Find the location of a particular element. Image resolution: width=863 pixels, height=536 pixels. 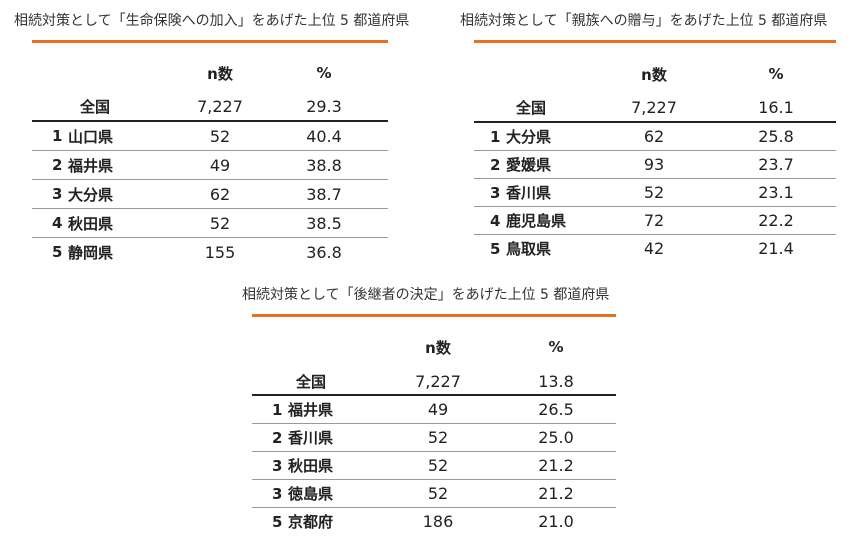

table-row: 1 山口県 52 40.4 is located at coordinates (210, 136).